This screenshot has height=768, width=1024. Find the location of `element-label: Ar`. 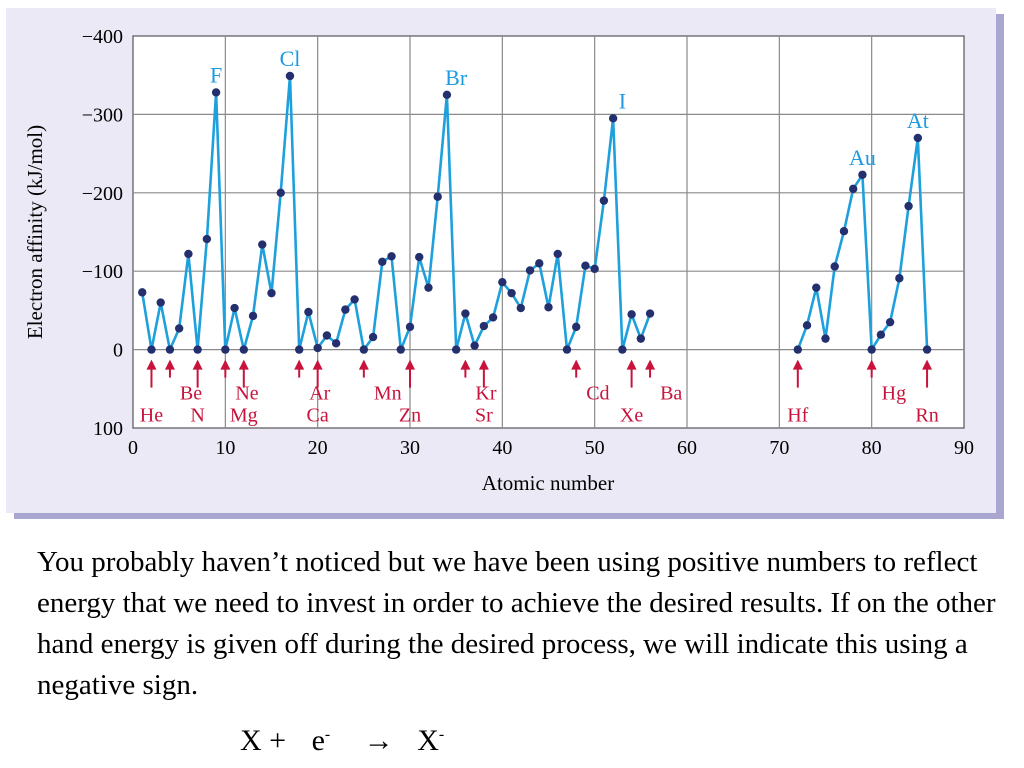

element-label: Ar is located at coordinates (319, 394).